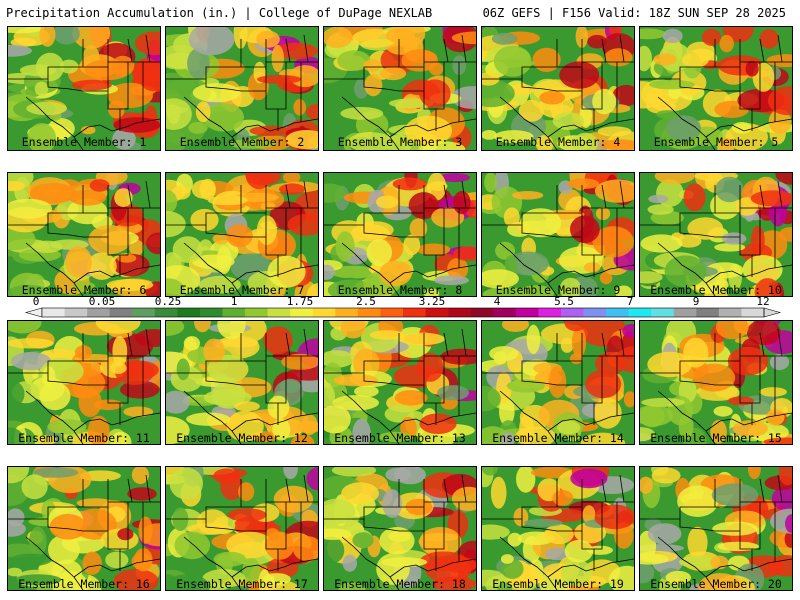 The width and height of the screenshot is (800, 600). Describe the element at coordinates (400, 584) in the screenshot. I see `ensemble-member-label: Ensemble Member: 18` at that location.